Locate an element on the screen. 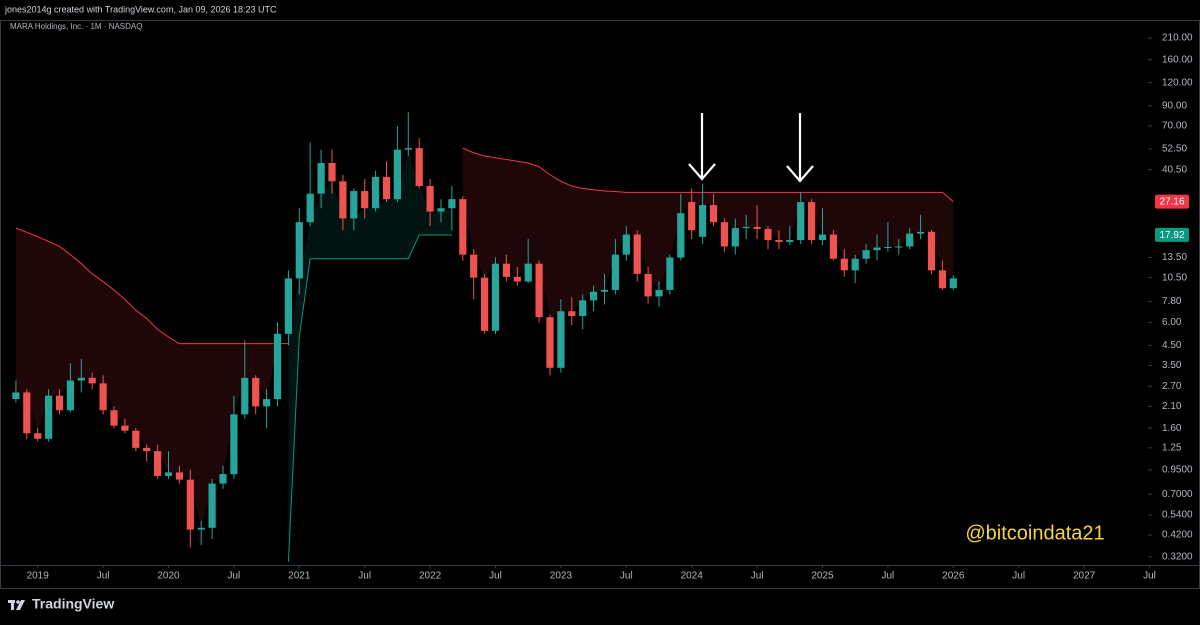 The image size is (1200, 625). y-tick-label: 90.00 is located at coordinates (1174, 105).